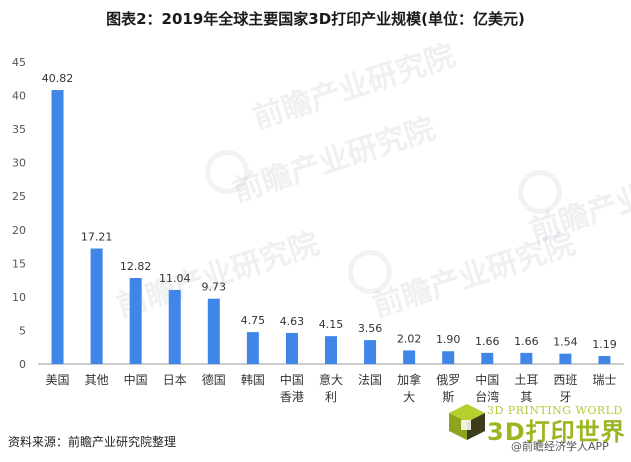 This screenshot has height=462, width=631. I want to click on chart-title: 图表2：2019年全球主要国家3D打印产业规模(单位：亿美元), so click(315, 19).